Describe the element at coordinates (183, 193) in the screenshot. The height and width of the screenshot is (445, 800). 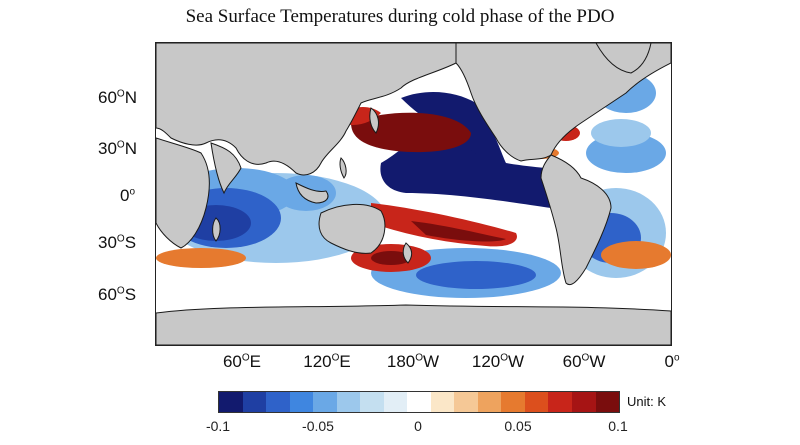
I see `africa` at that location.